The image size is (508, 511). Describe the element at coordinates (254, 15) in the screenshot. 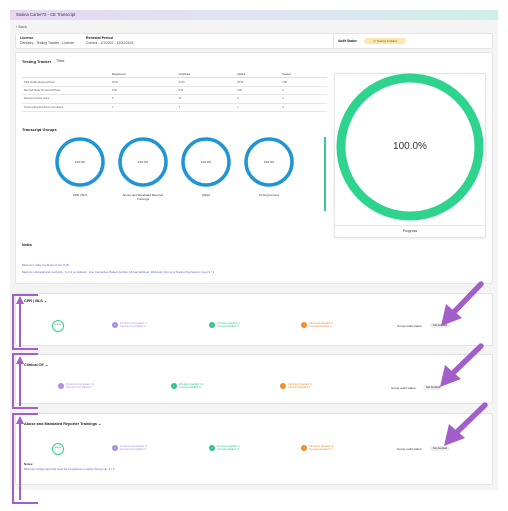

I see `window-titlebar: Sosina Carter73 - CE Transcript` at that location.